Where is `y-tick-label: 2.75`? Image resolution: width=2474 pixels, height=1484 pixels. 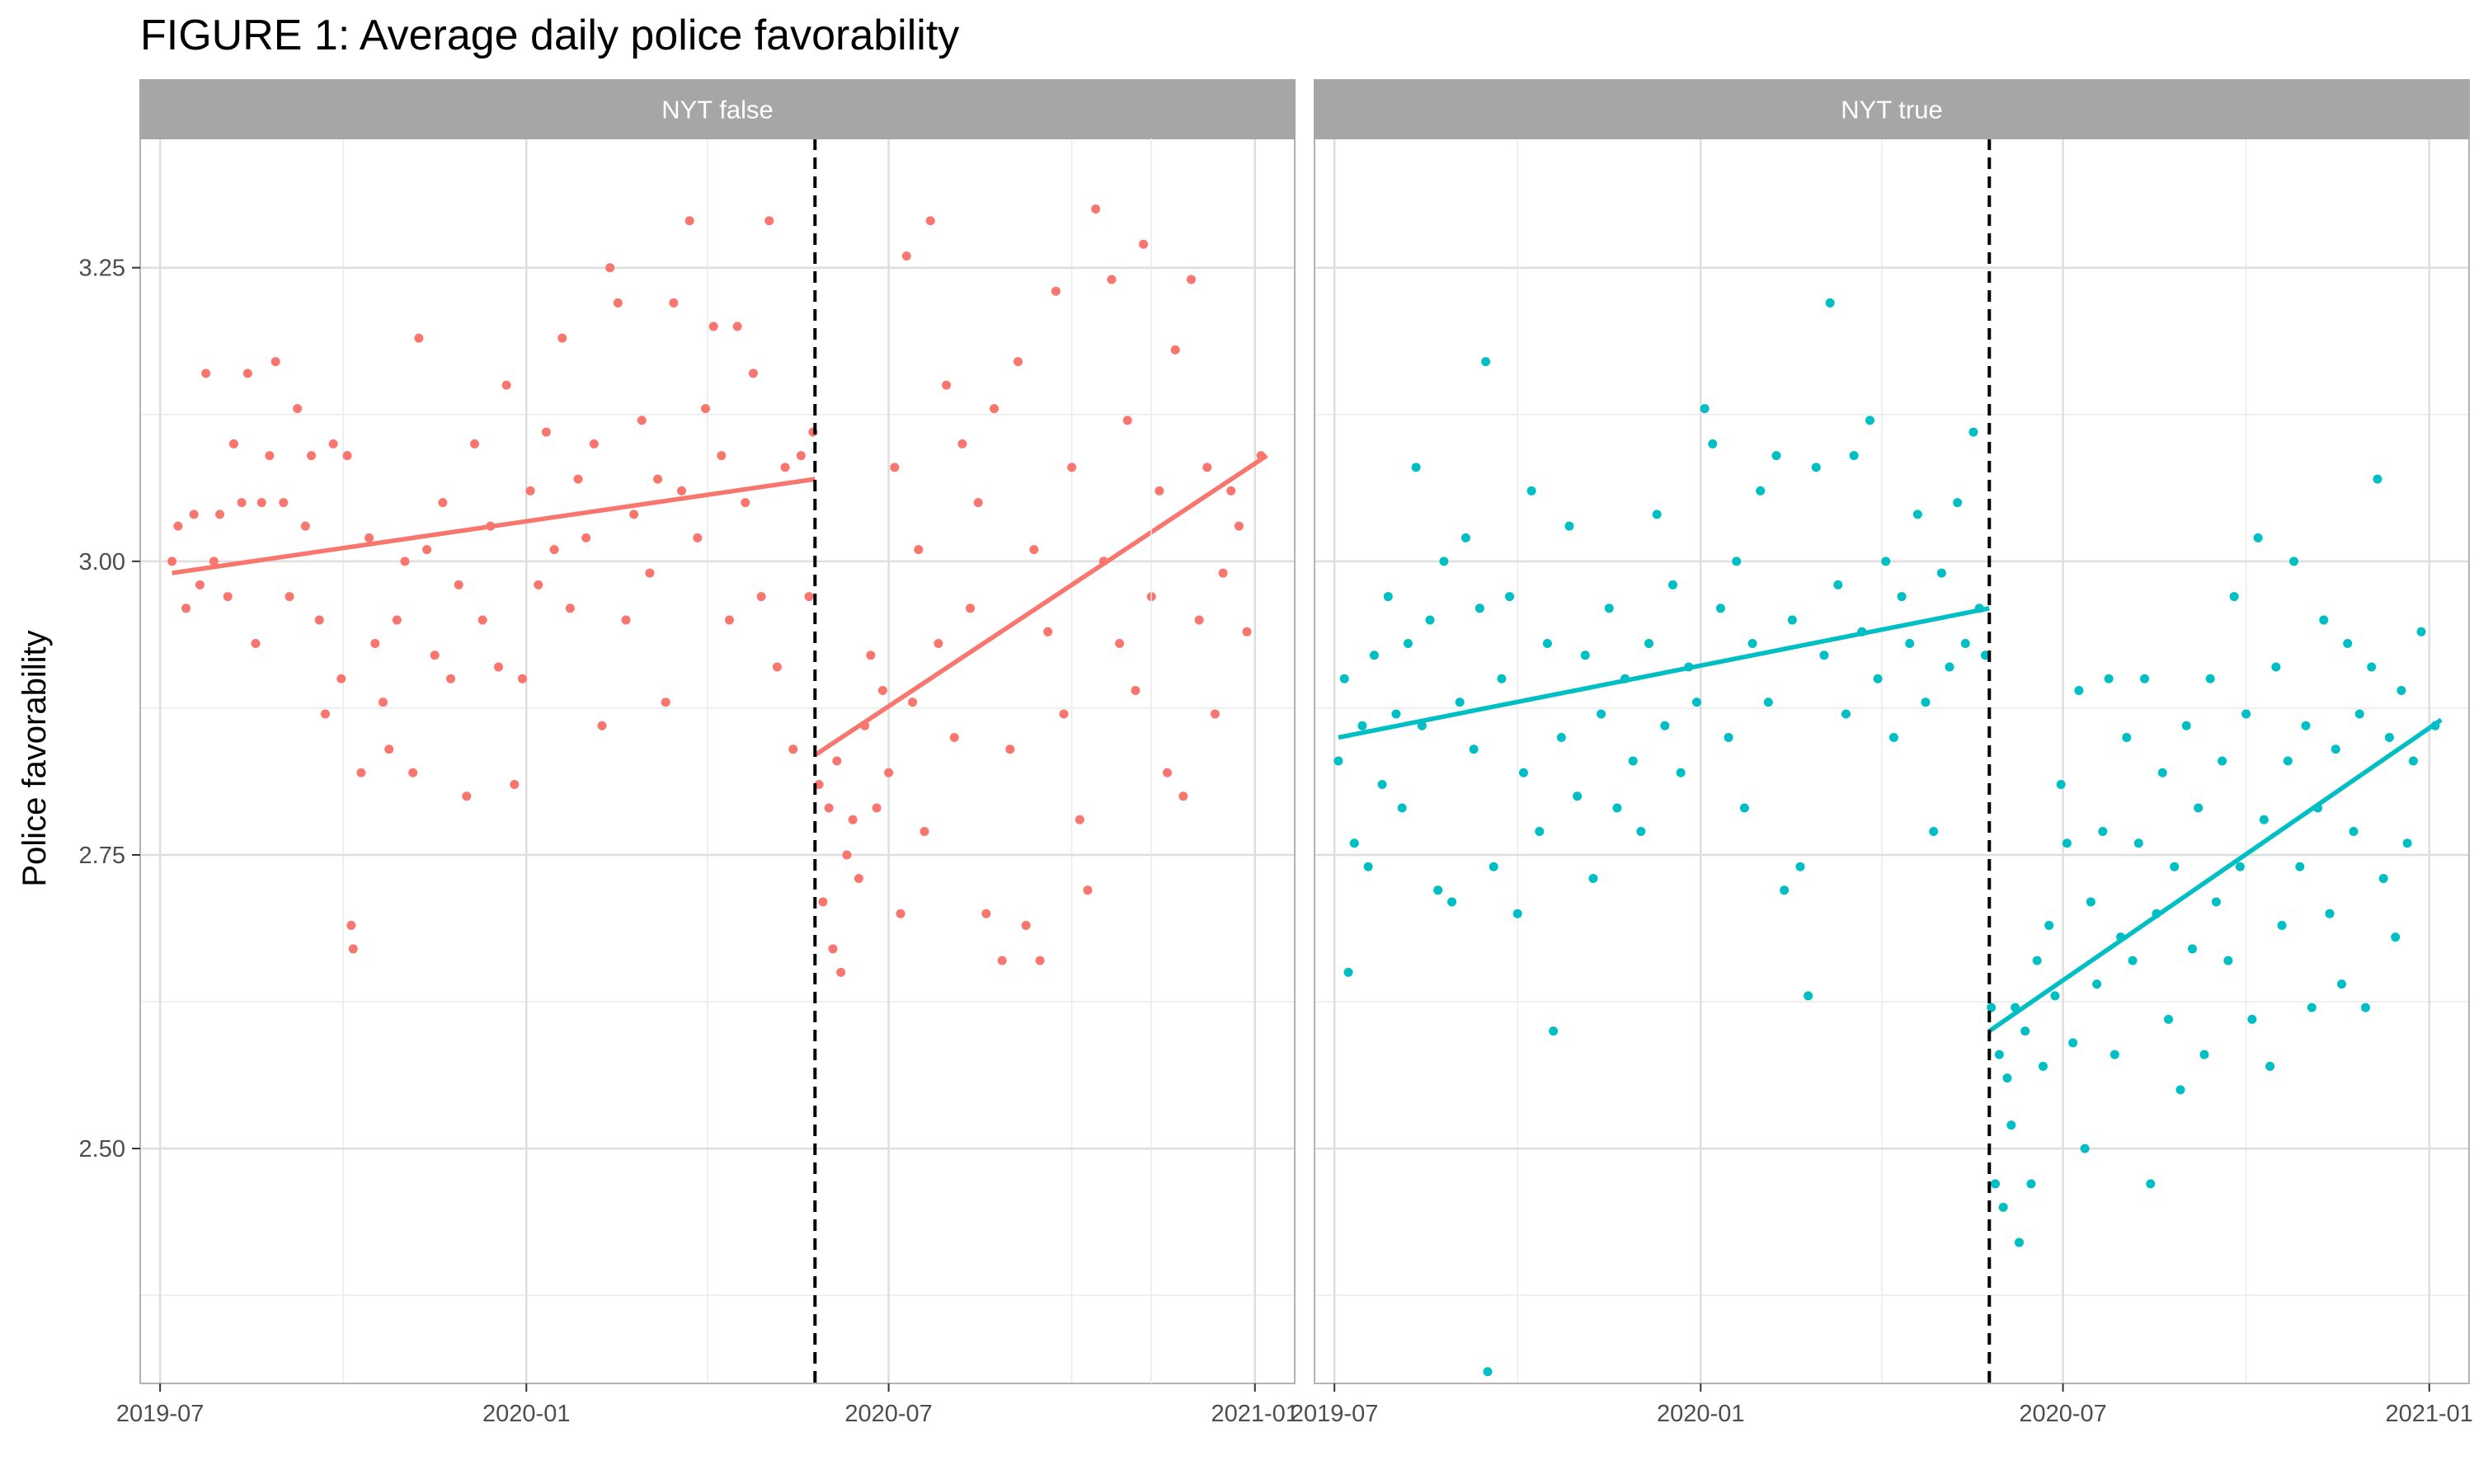 y-tick-label: 2.75 is located at coordinates (102, 856).